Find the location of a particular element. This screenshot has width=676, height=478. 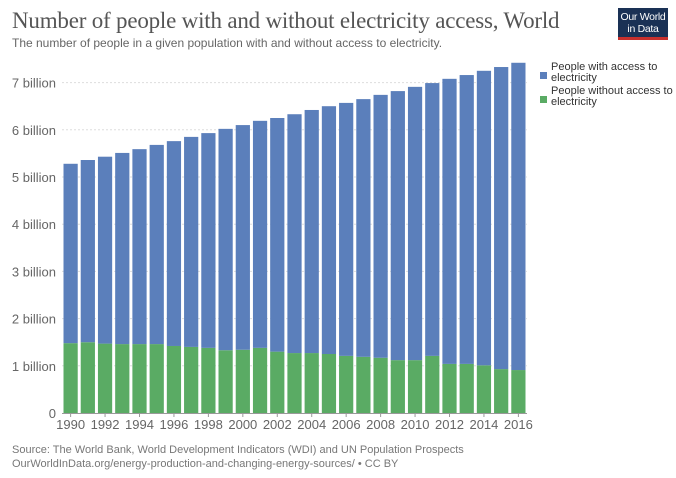

bar-without-access-1992 is located at coordinates (105, 378).